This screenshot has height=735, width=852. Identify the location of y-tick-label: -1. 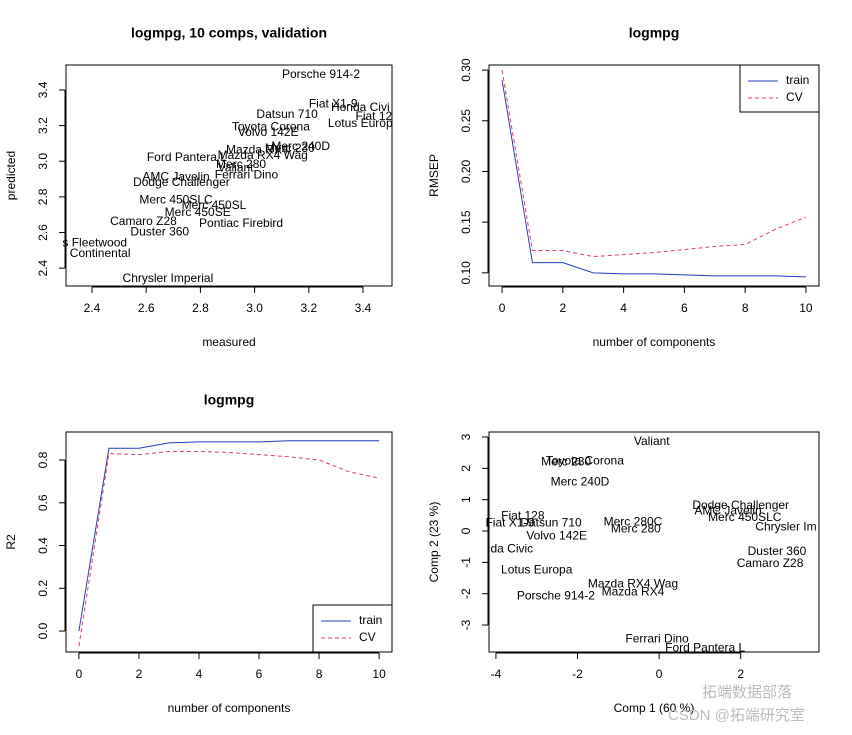
(466, 562).